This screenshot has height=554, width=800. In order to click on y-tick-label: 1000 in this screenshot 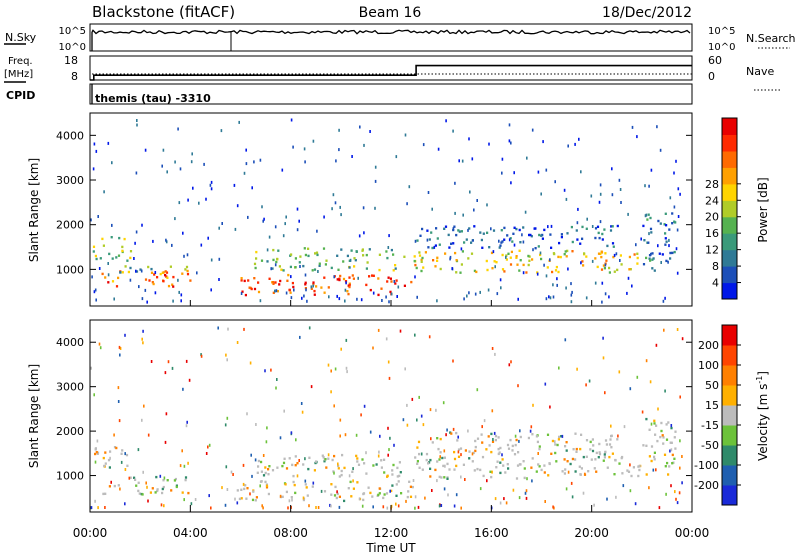, I will do `click(70, 476)`.